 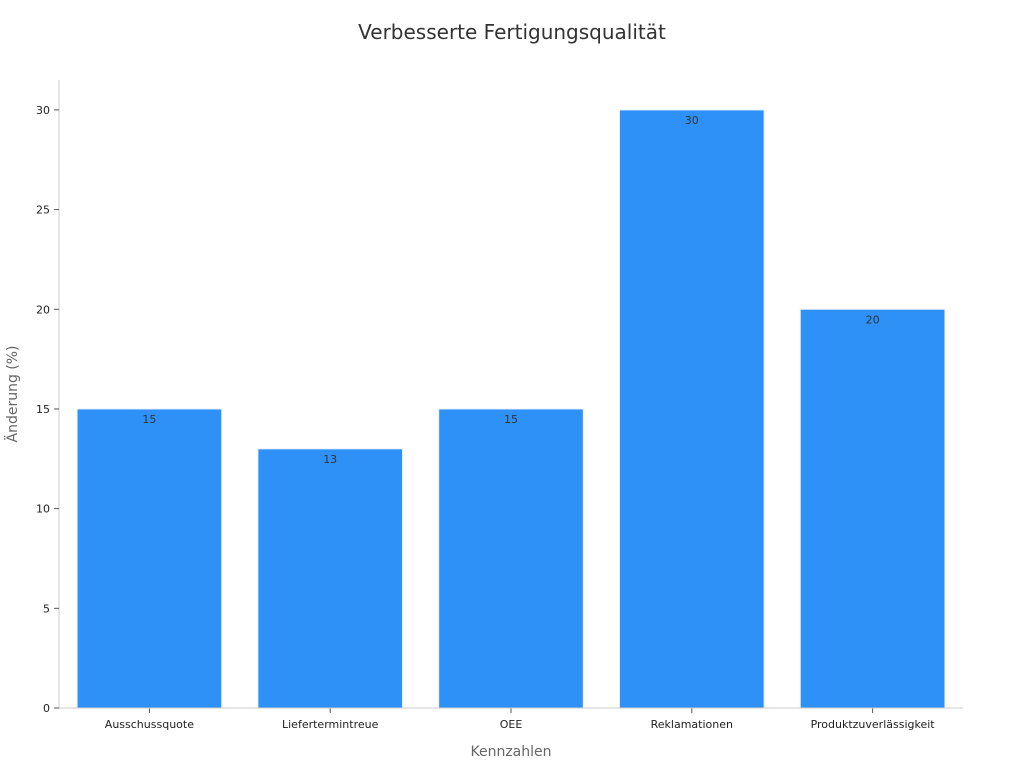 What do you see at coordinates (692, 120) in the screenshot?
I see `bar-value-label: 30` at bounding box center [692, 120].